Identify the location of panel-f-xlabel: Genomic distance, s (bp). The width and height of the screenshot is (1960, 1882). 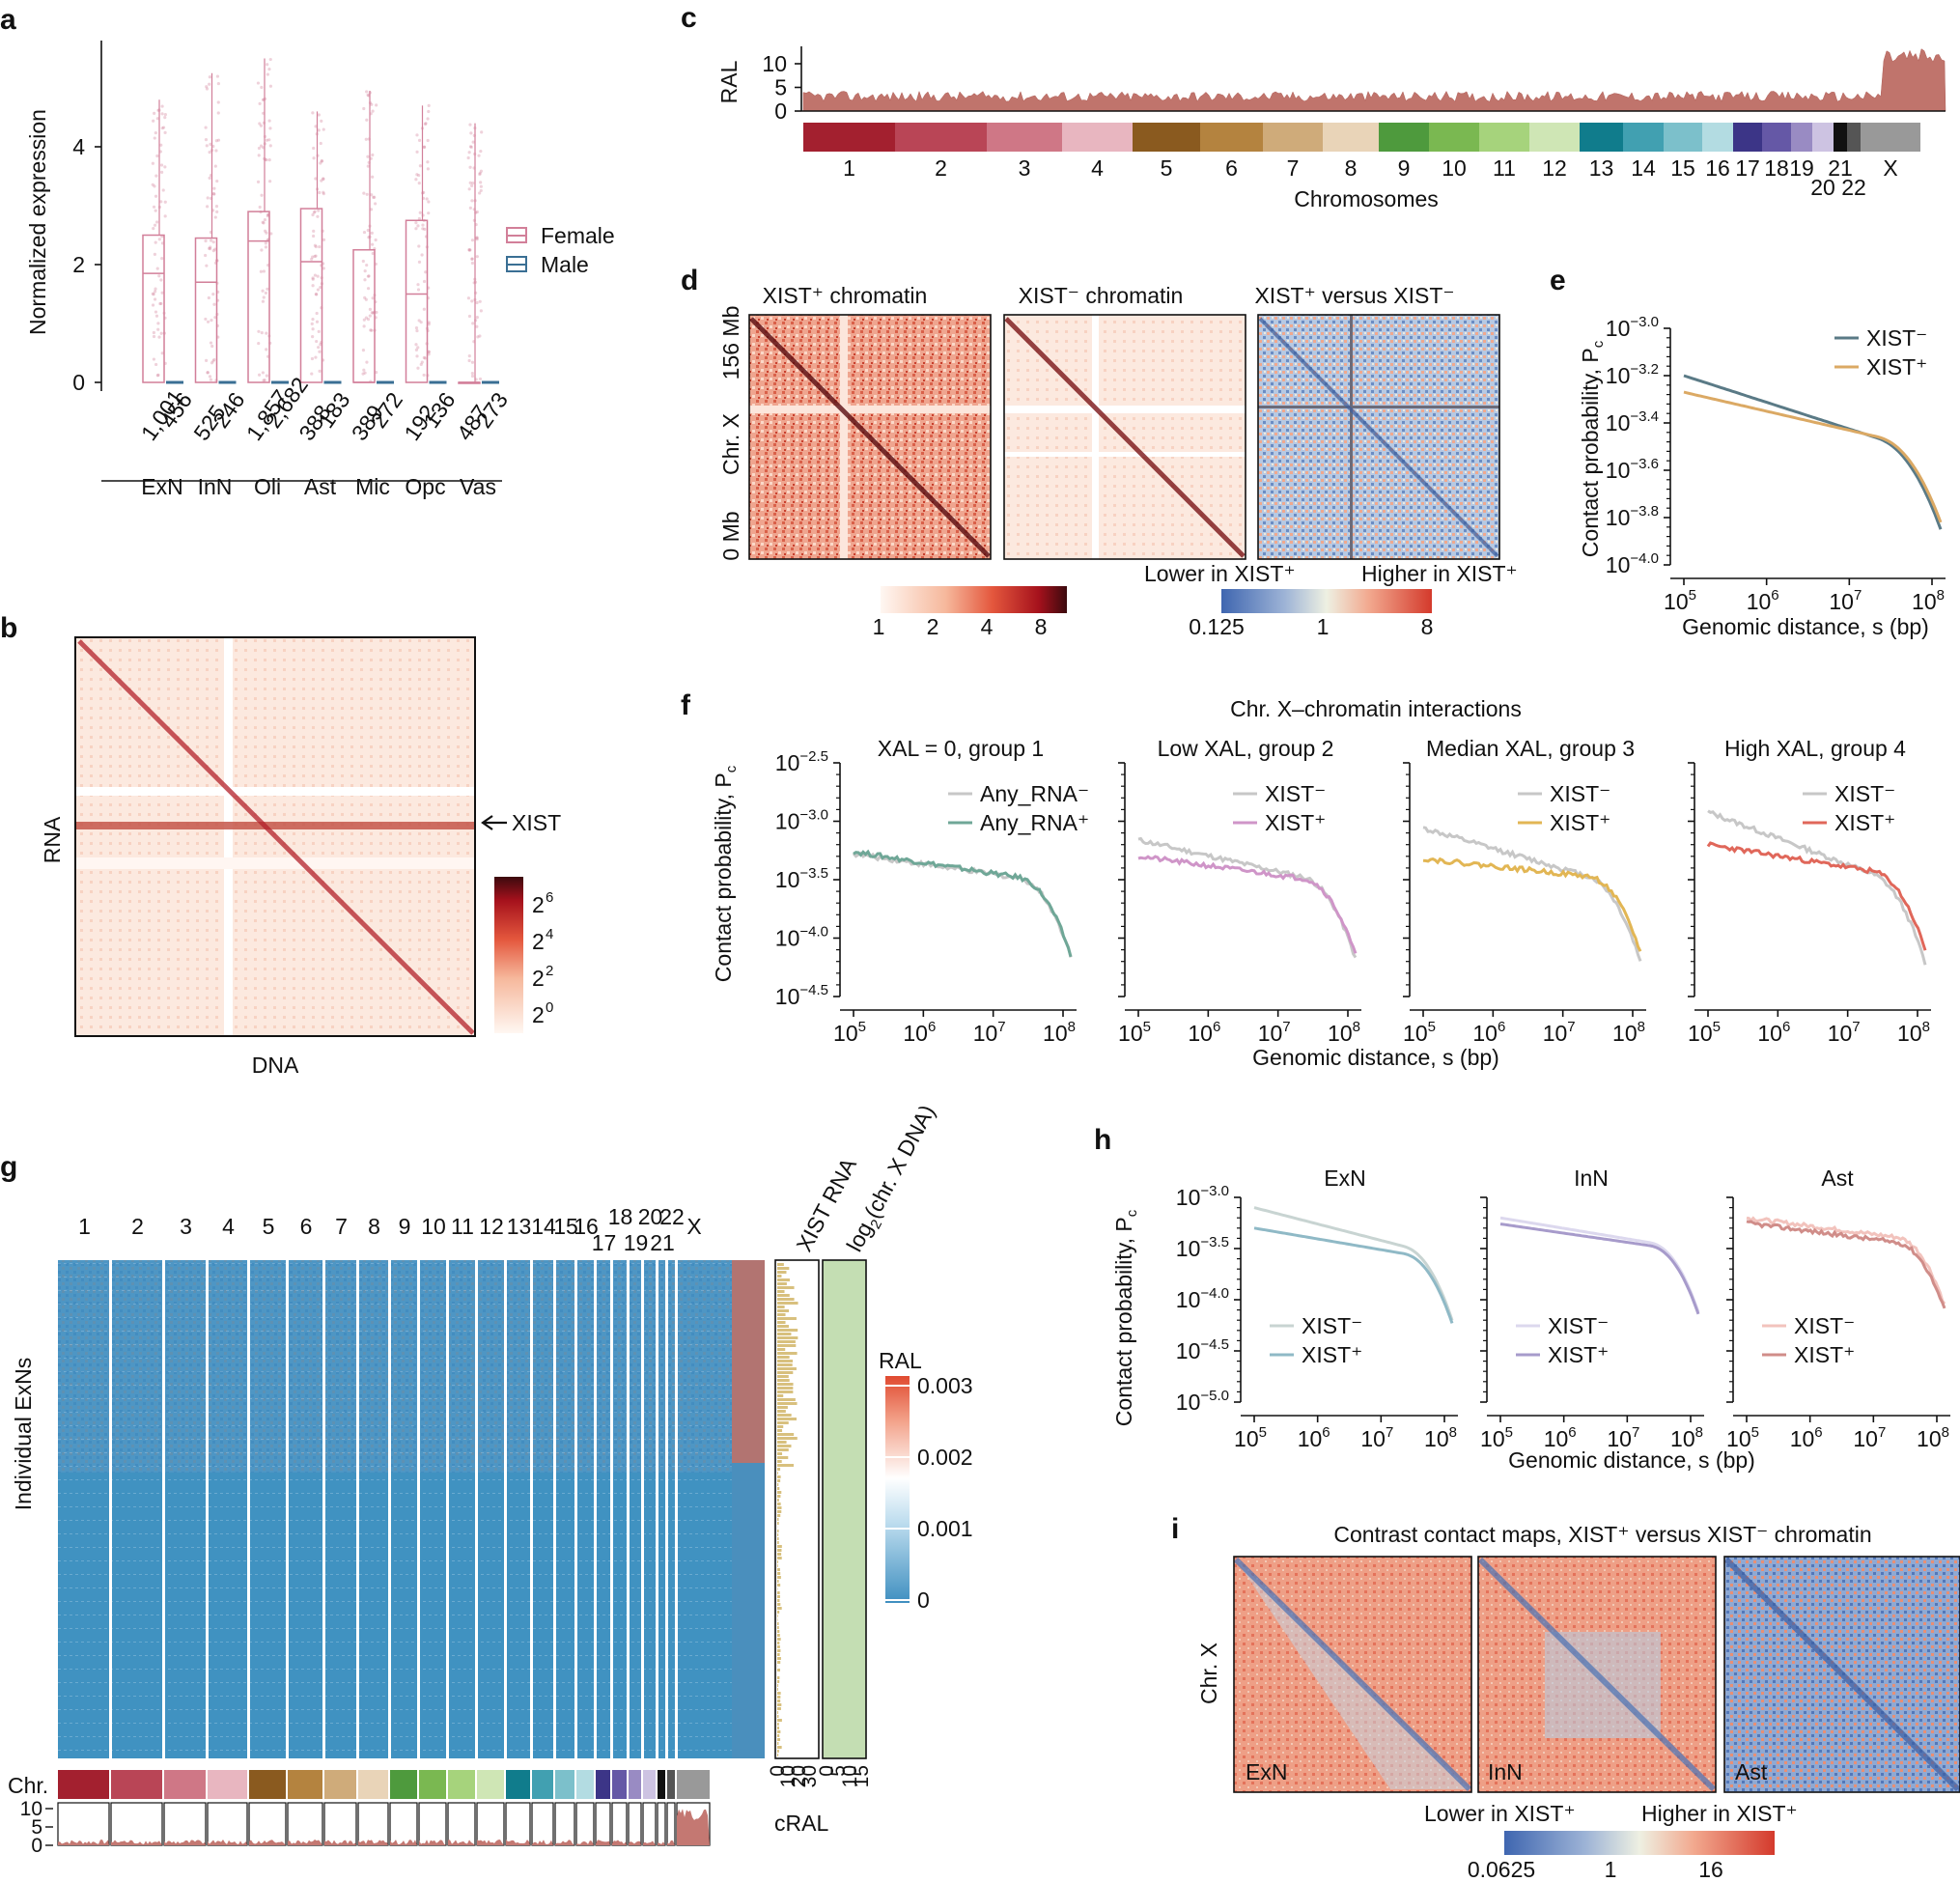
(1376, 1057).